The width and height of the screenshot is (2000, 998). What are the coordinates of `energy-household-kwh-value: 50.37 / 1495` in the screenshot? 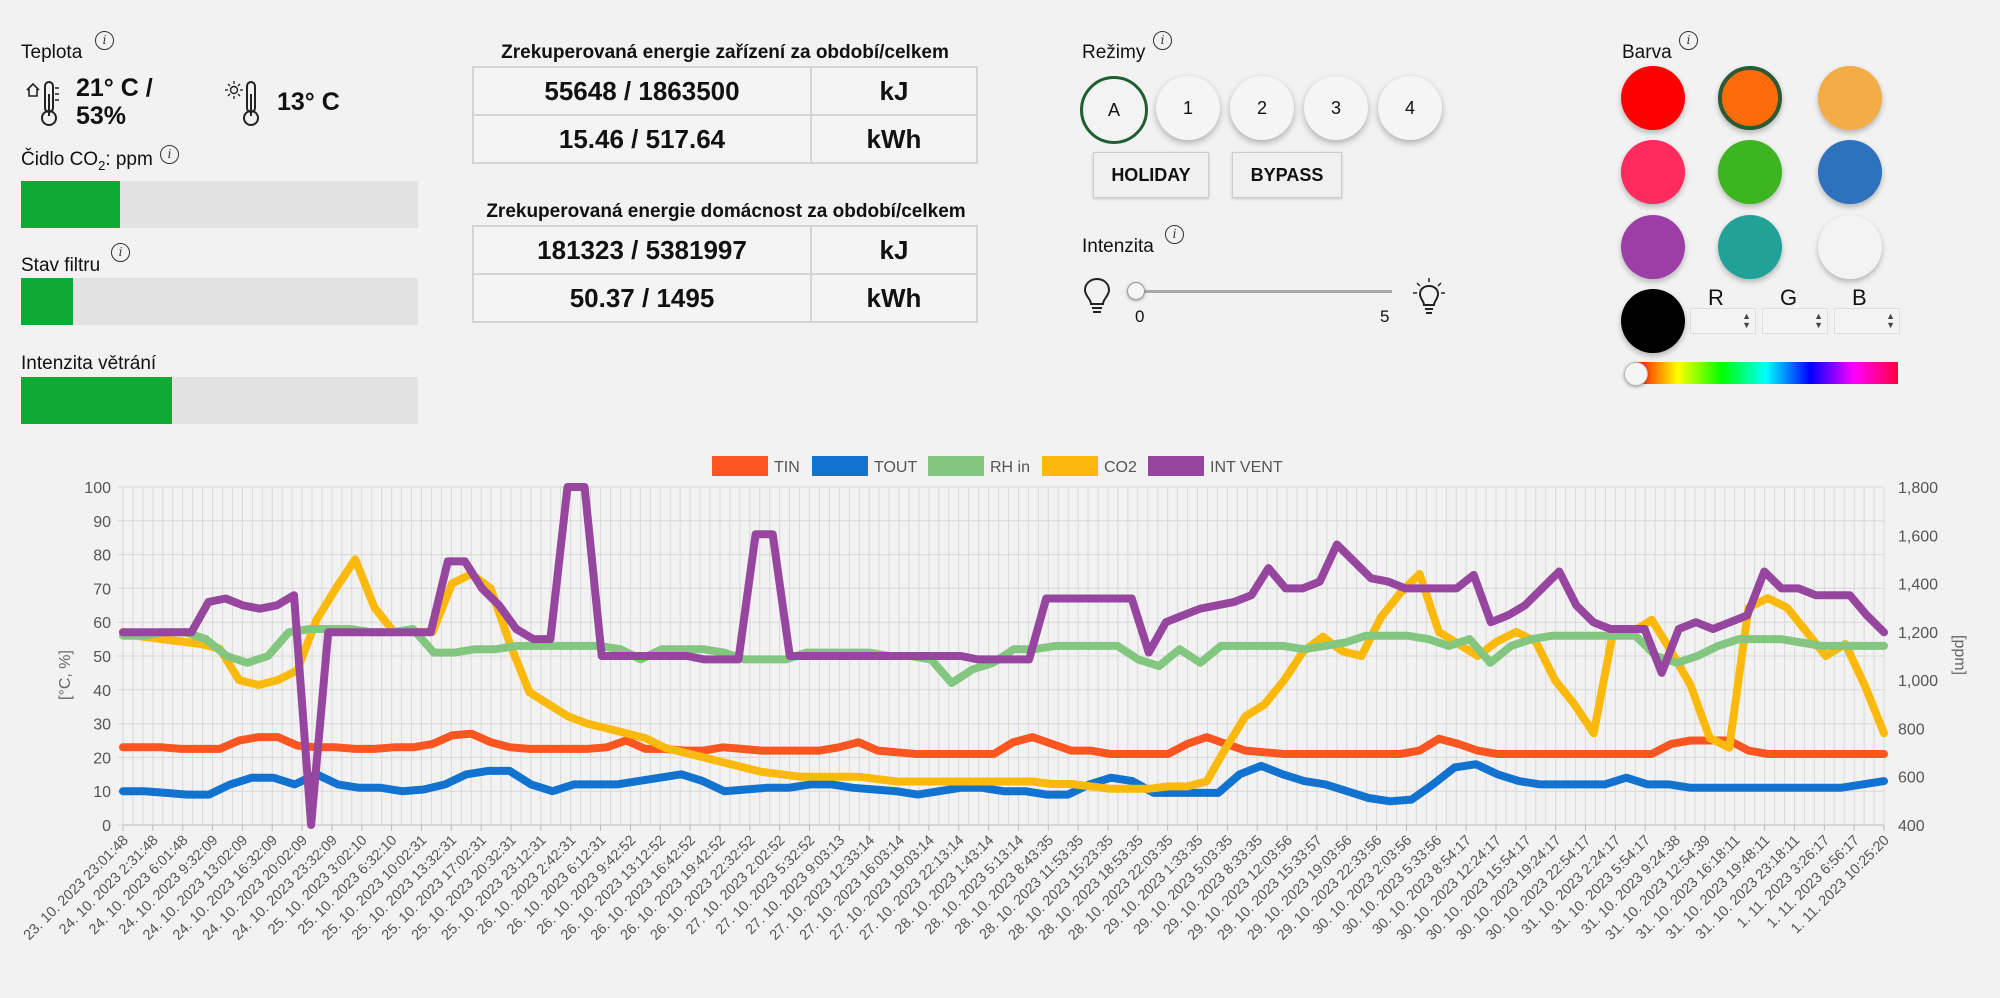 It's located at (642, 298).